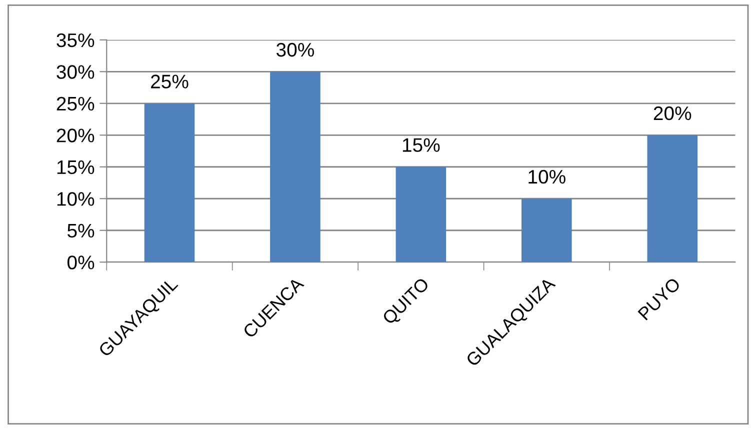 The height and width of the screenshot is (429, 751). What do you see at coordinates (295, 49) in the screenshot?
I see `data-label: 30%` at bounding box center [295, 49].